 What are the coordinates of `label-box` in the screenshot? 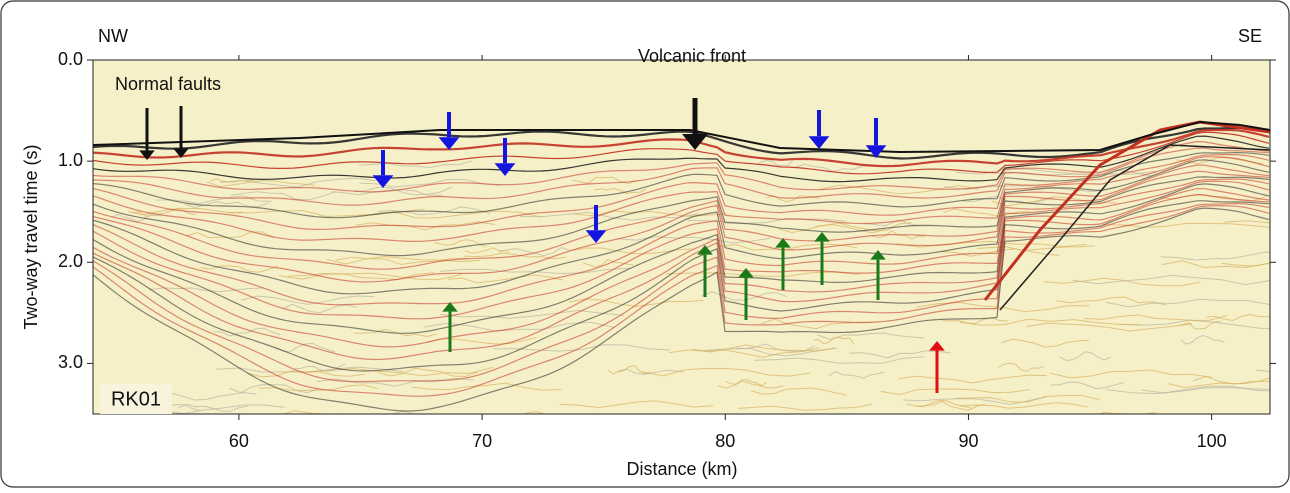 It's located at (136, 399).